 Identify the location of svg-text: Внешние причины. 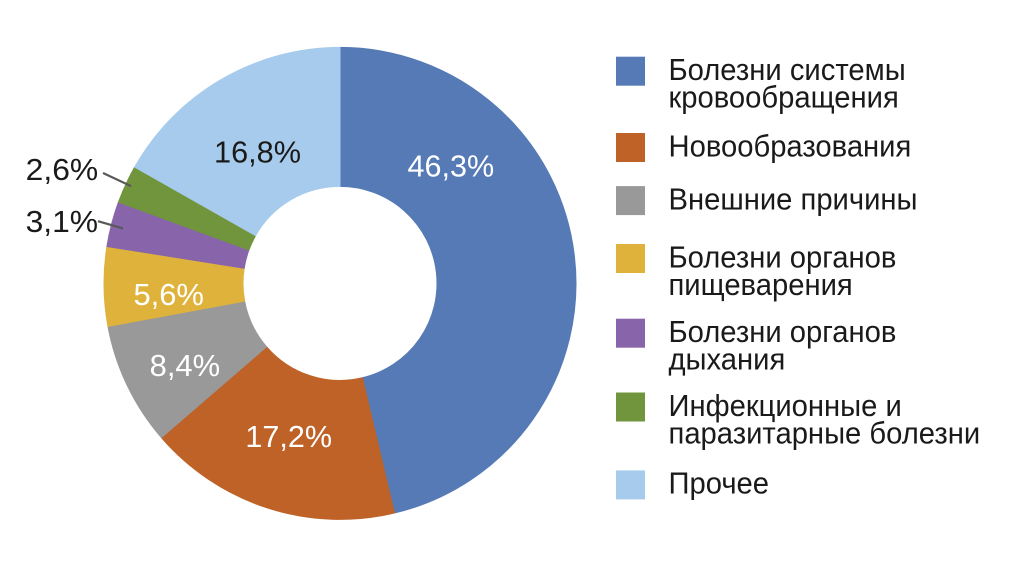
(793, 198).